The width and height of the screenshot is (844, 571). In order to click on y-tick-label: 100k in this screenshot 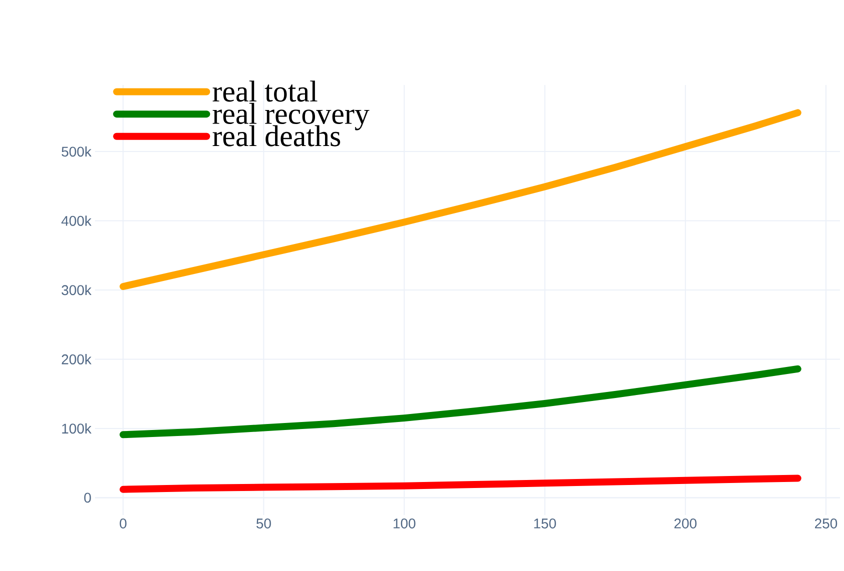, I will do `click(77, 428)`.